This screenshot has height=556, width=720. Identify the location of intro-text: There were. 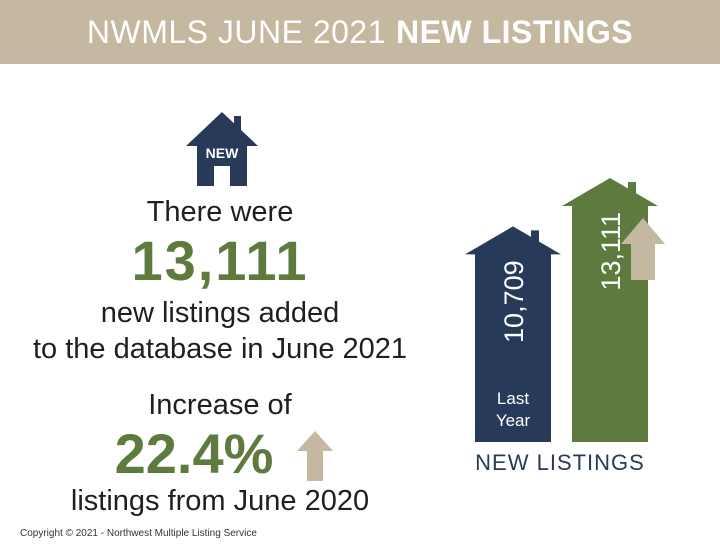
(220, 212).